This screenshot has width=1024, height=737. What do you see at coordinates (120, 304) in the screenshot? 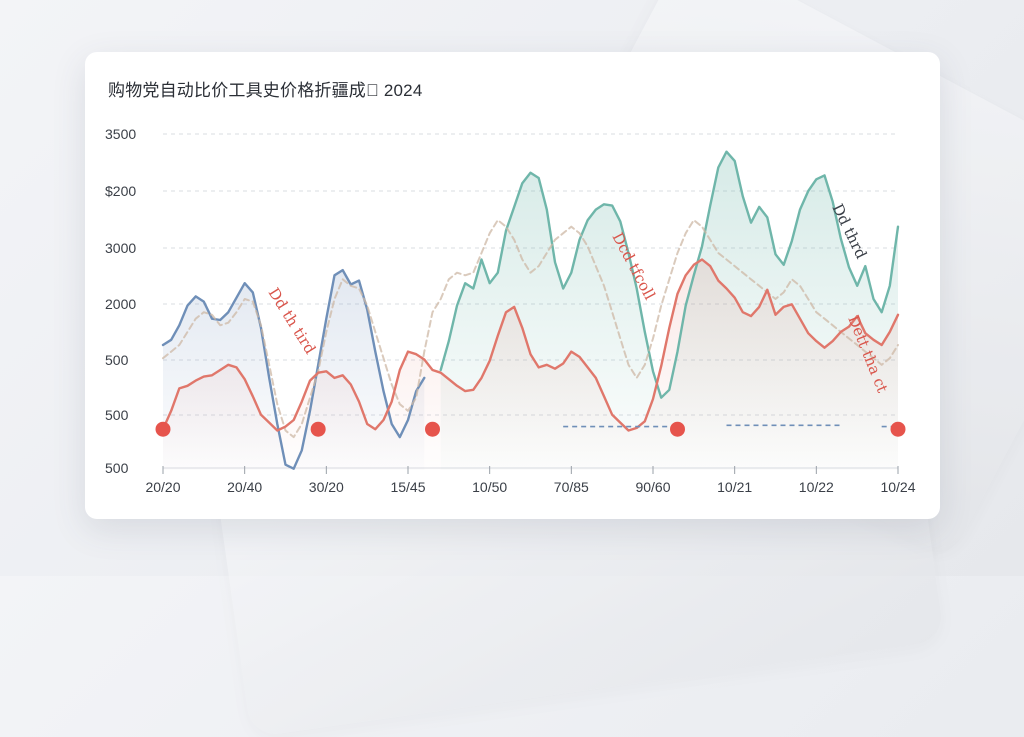
I see `y-tick-label: 2000` at bounding box center [120, 304].